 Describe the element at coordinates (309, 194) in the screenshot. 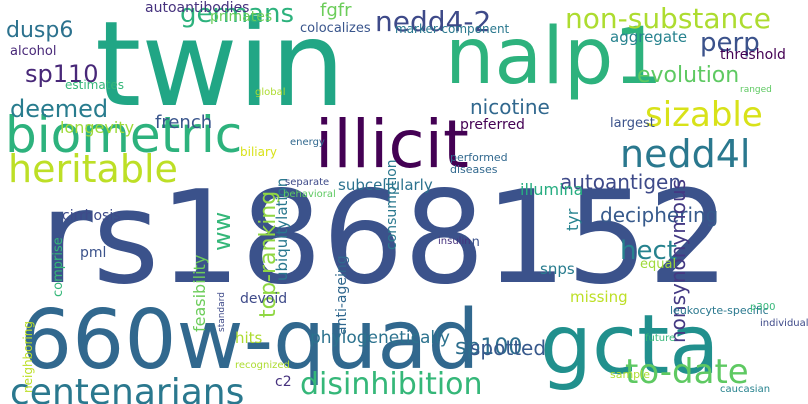

I see `word-cloud-term: behavioral` at that location.